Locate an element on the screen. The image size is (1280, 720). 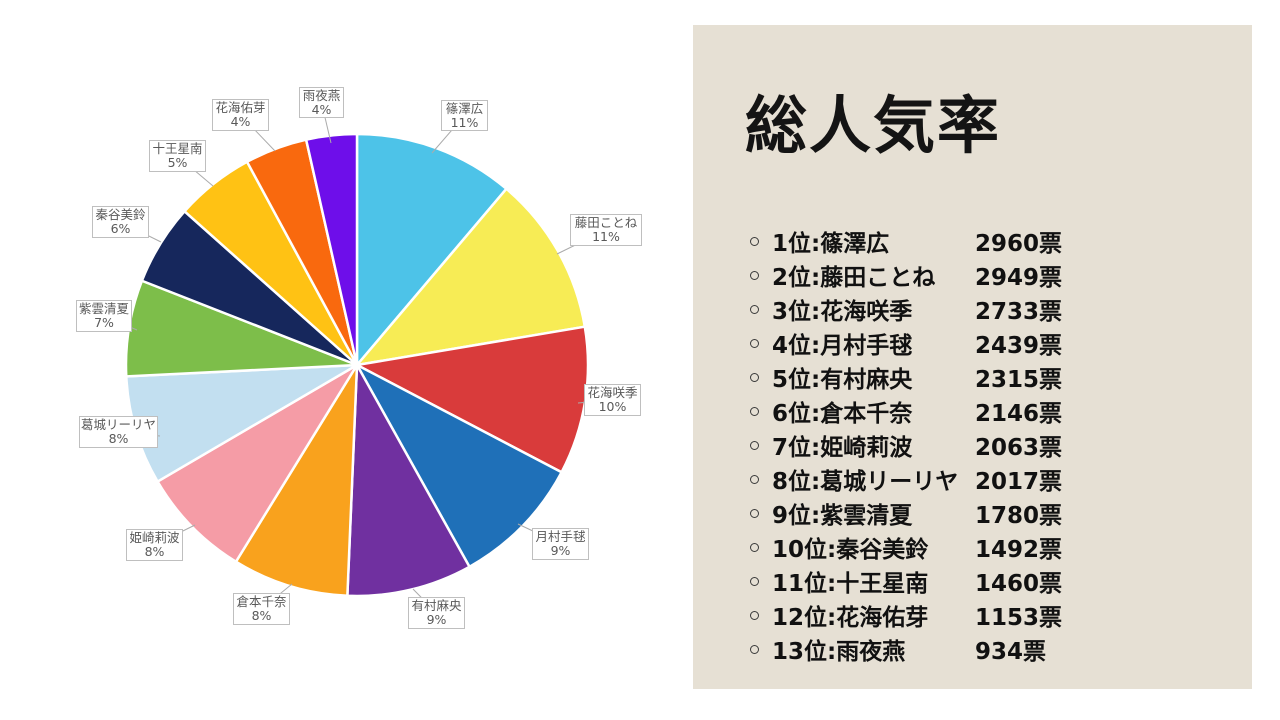
pie-label-percent: 10% is located at coordinates (612, 406).